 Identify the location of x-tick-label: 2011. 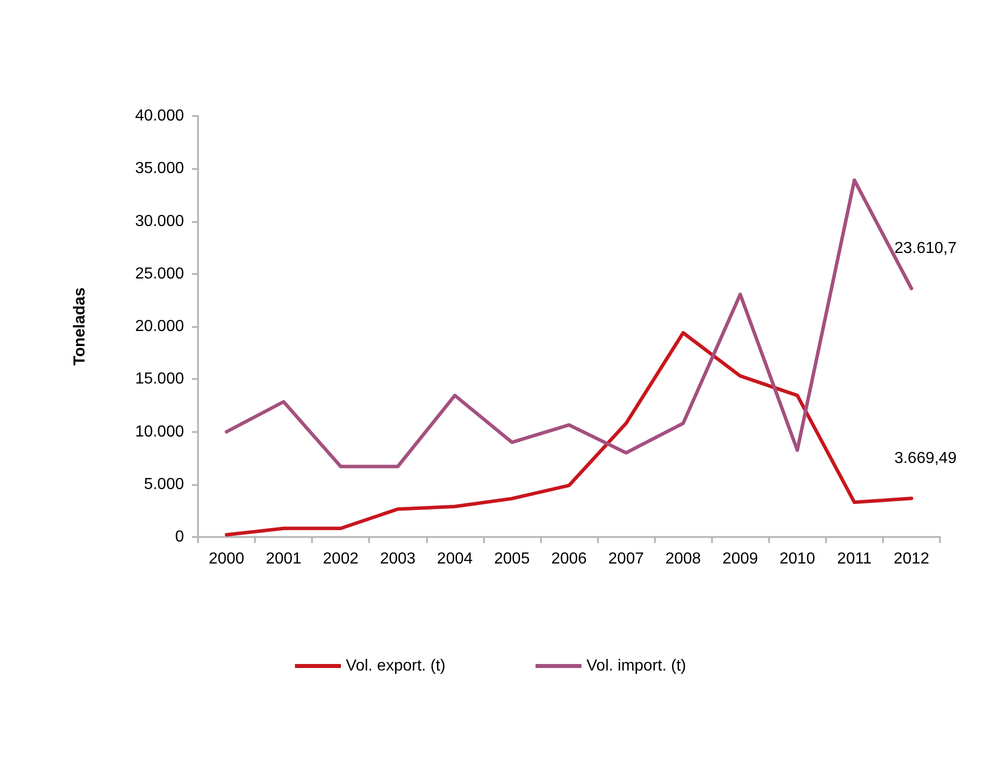
(854, 559).